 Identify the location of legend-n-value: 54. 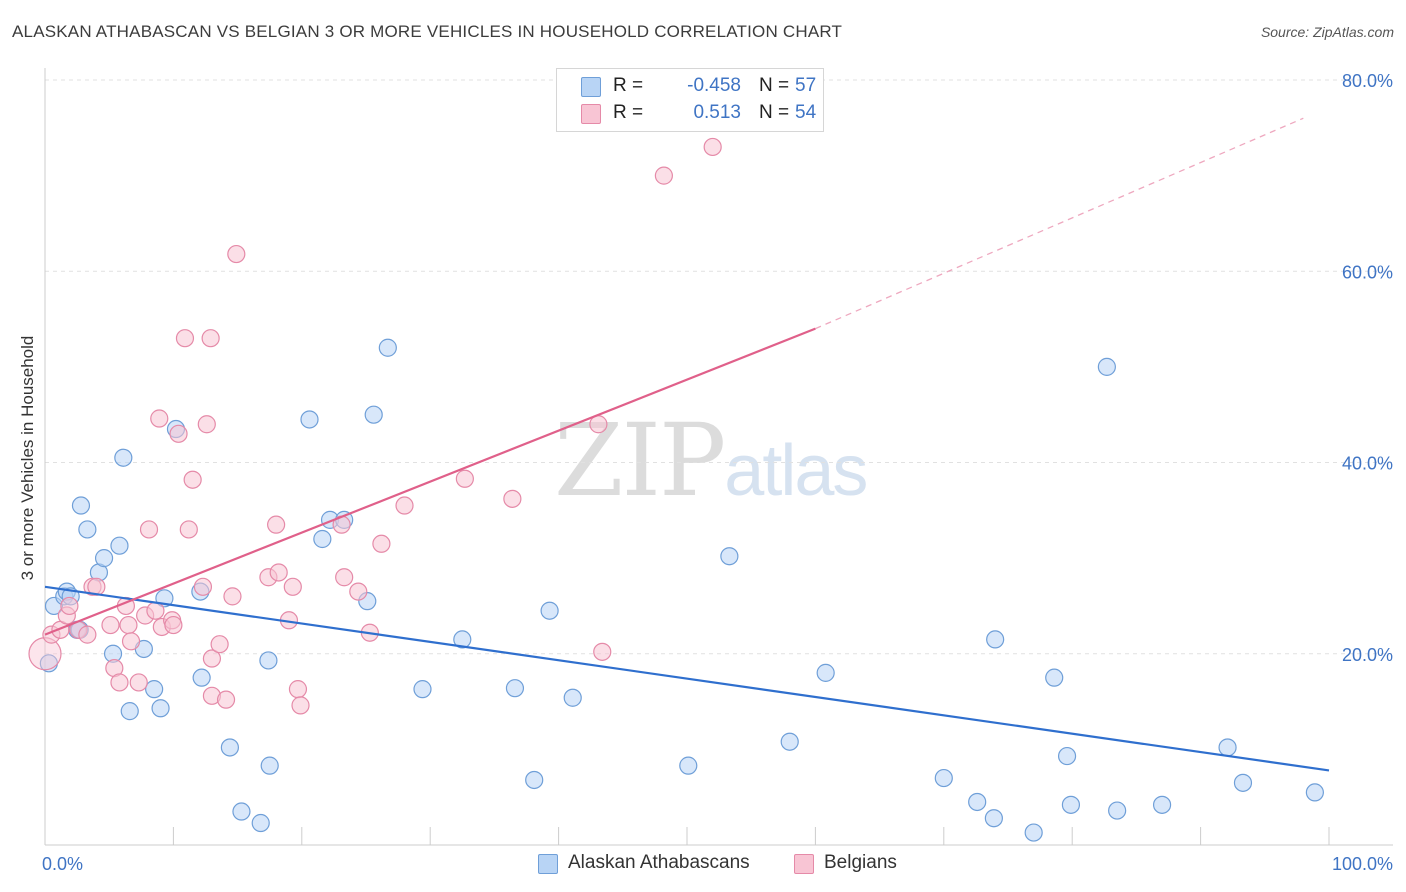
(806, 112).